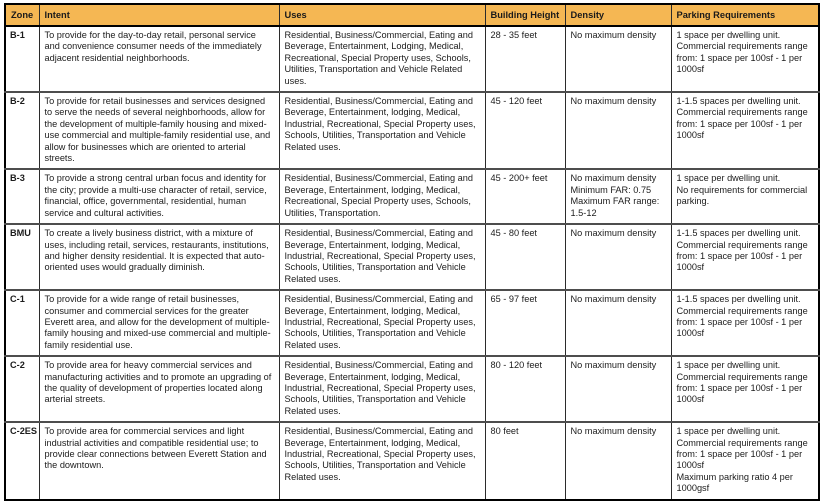 The height and width of the screenshot is (501, 822). I want to click on building-height-cell: 65 - 97 feet, so click(524, 323).